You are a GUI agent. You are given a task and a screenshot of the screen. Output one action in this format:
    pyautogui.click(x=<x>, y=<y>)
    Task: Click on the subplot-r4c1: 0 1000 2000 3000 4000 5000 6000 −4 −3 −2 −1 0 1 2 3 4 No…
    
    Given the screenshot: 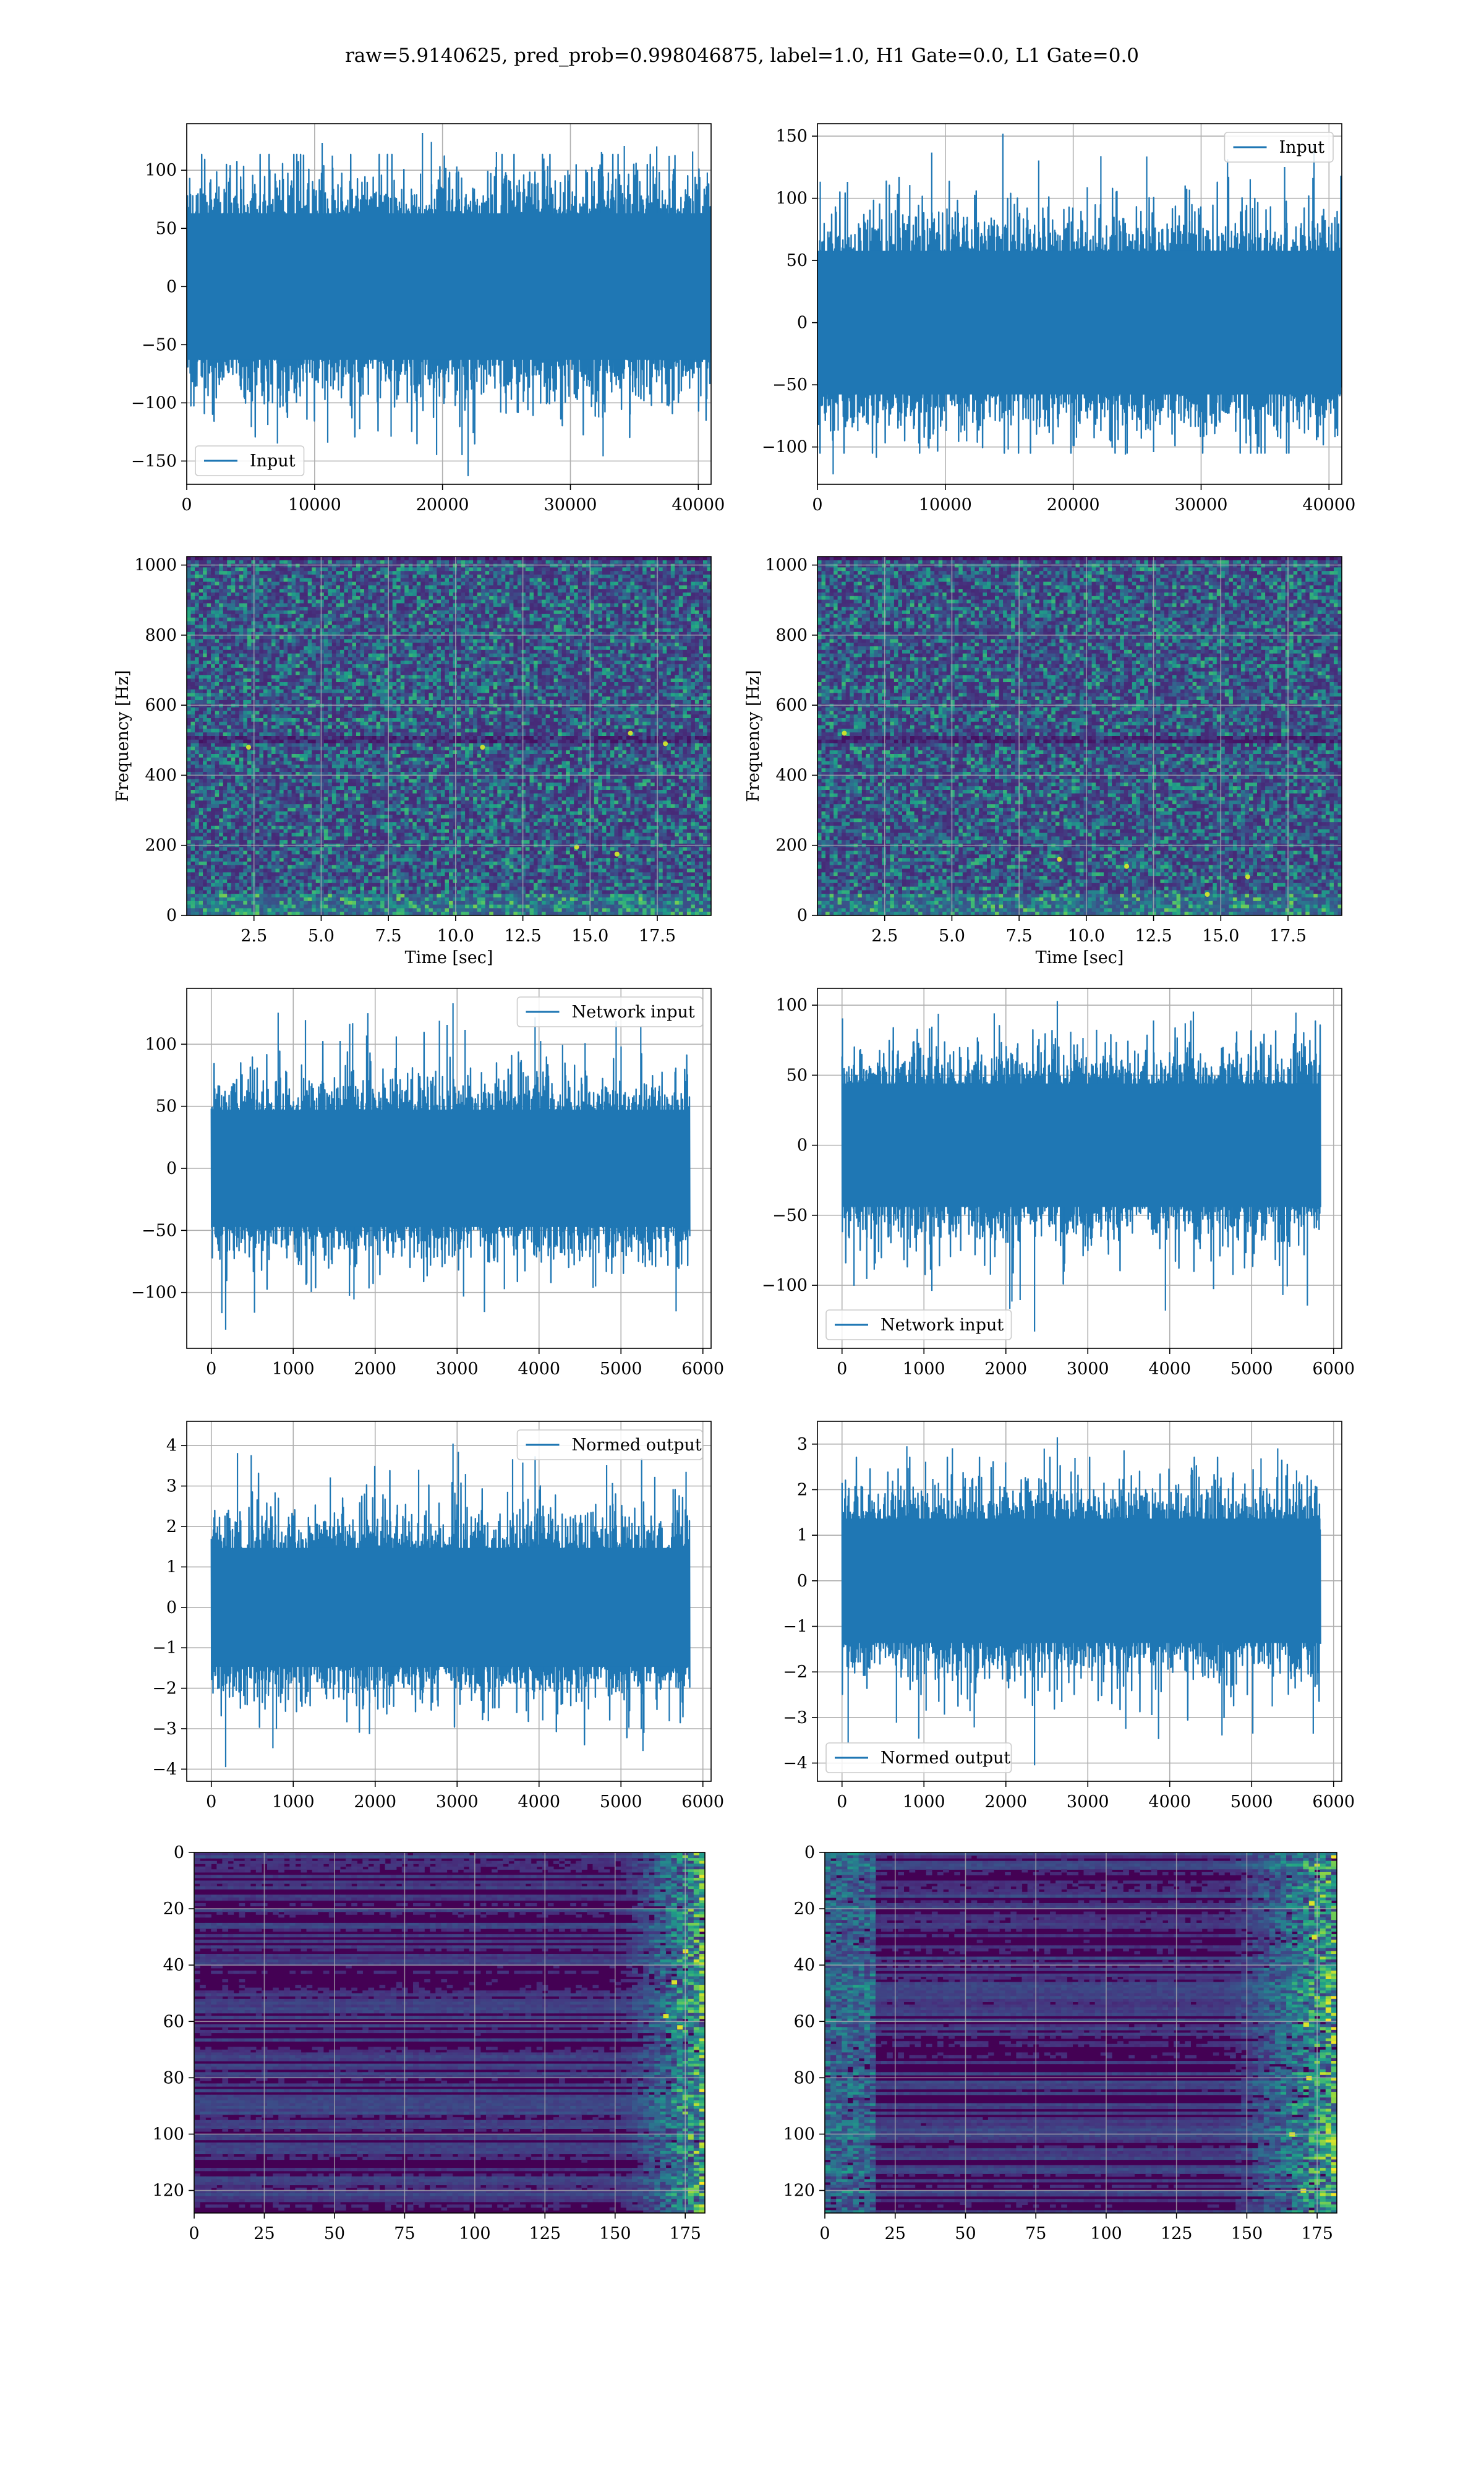 What is the action you would take?
    pyautogui.click(x=438, y=1616)
    